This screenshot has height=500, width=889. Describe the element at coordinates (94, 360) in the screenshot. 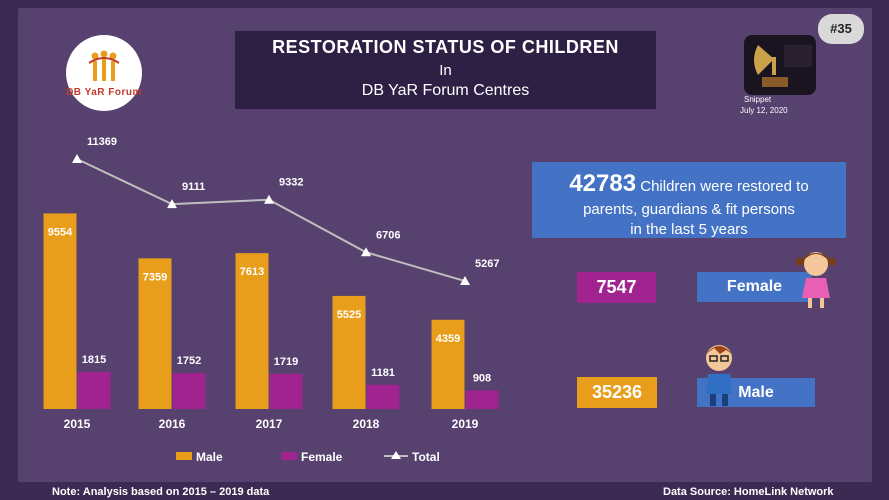

I see `label-female-2015: 1815` at that location.